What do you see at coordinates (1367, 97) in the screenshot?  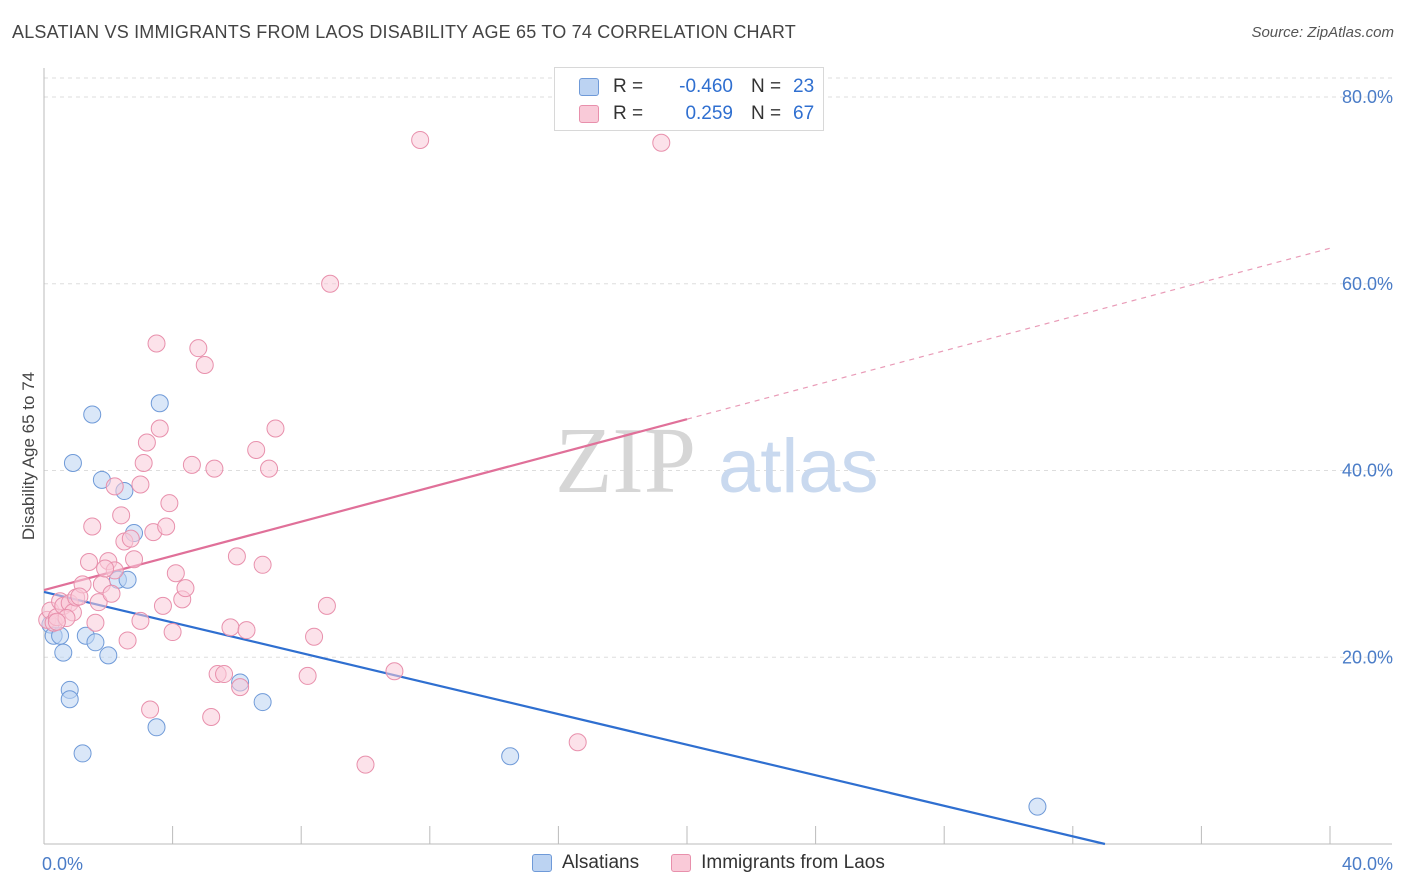 I see `y-tick-label: 80.0%` at bounding box center [1367, 97].